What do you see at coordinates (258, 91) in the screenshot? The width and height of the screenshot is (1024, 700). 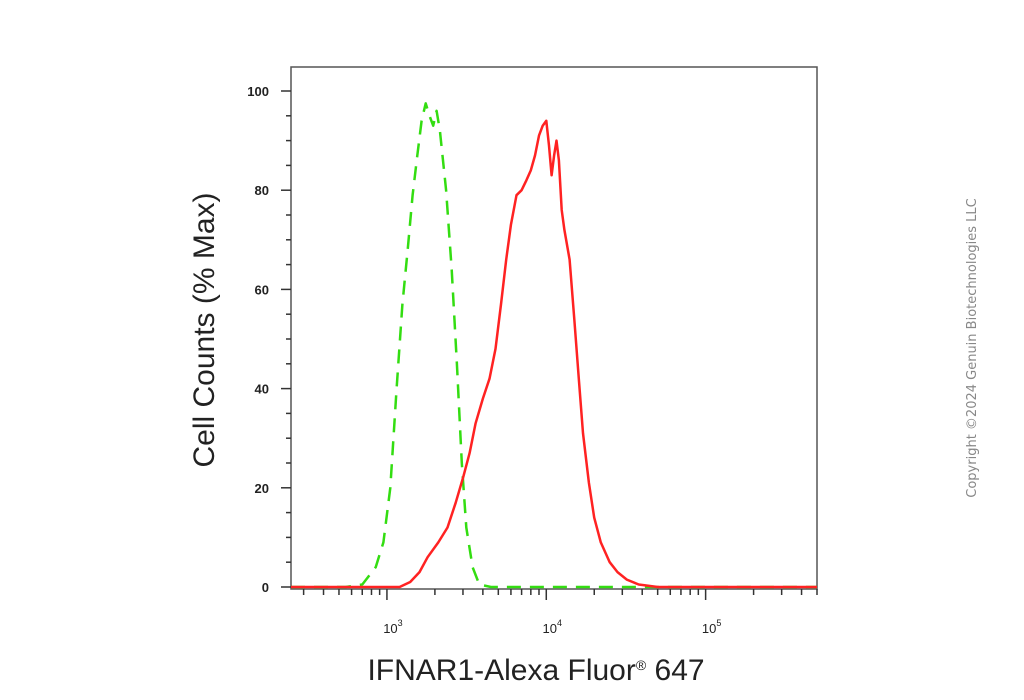 I see `y-tick-label: 100` at bounding box center [258, 91].